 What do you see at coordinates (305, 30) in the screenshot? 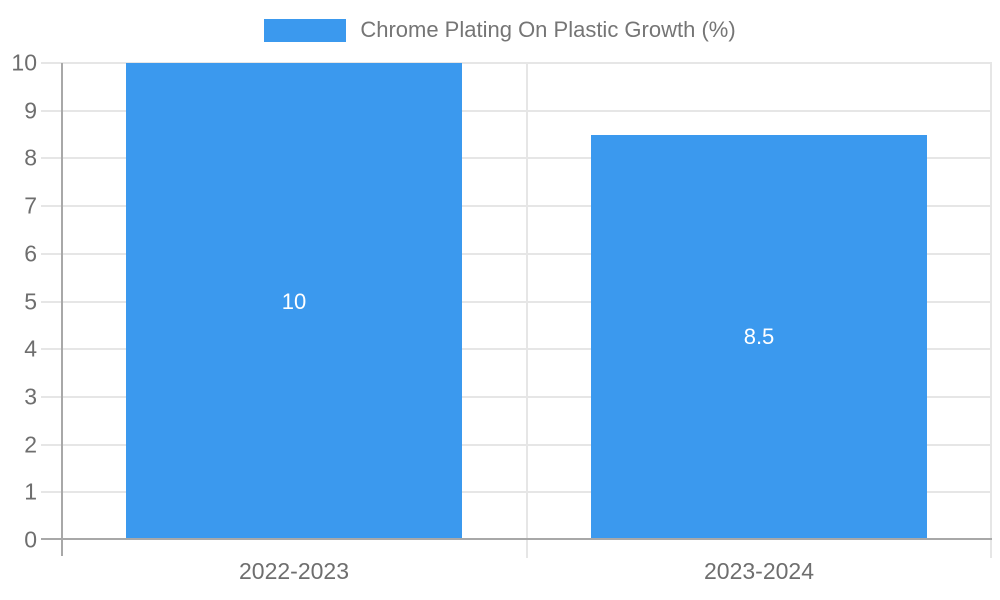
I see `legend-swatch` at bounding box center [305, 30].